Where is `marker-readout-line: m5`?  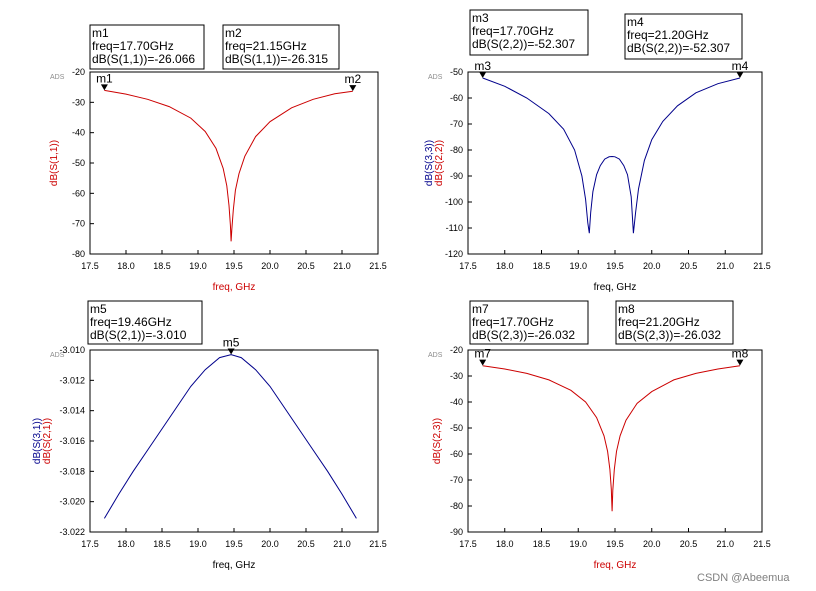 marker-readout-line: m5 is located at coordinates (98, 309).